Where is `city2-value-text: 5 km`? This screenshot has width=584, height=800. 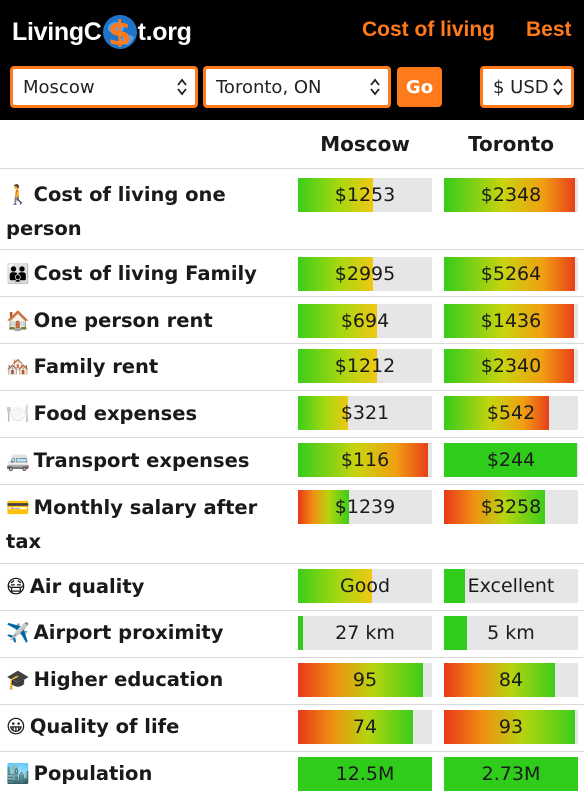 city2-value-text: 5 km is located at coordinates (511, 633).